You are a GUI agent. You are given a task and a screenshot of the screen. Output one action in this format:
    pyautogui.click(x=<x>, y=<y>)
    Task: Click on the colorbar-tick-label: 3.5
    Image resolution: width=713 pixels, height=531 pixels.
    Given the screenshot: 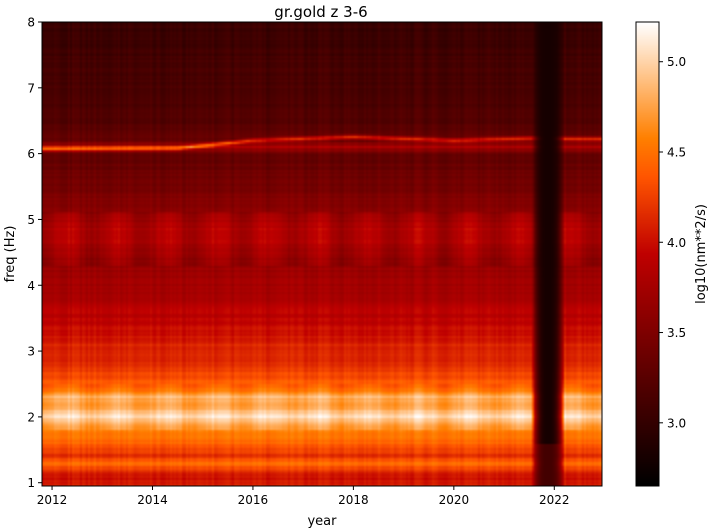 What is the action you would take?
    pyautogui.click(x=676, y=333)
    